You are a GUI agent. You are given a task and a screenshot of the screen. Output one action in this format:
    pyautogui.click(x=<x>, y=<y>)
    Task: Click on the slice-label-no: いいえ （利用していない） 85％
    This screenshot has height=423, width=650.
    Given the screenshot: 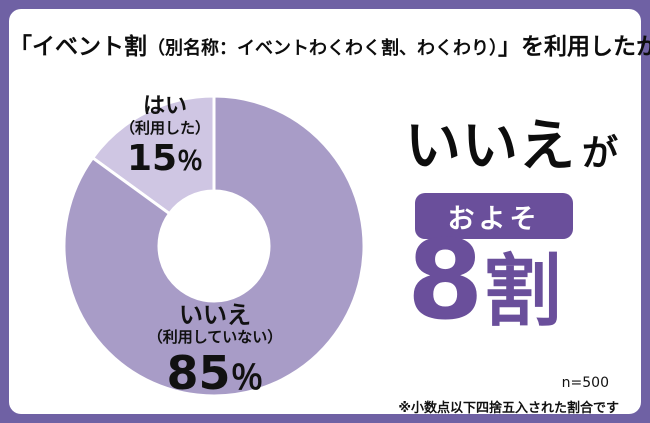 What is the action you would take?
    pyautogui.click(x=215, y=350)
    